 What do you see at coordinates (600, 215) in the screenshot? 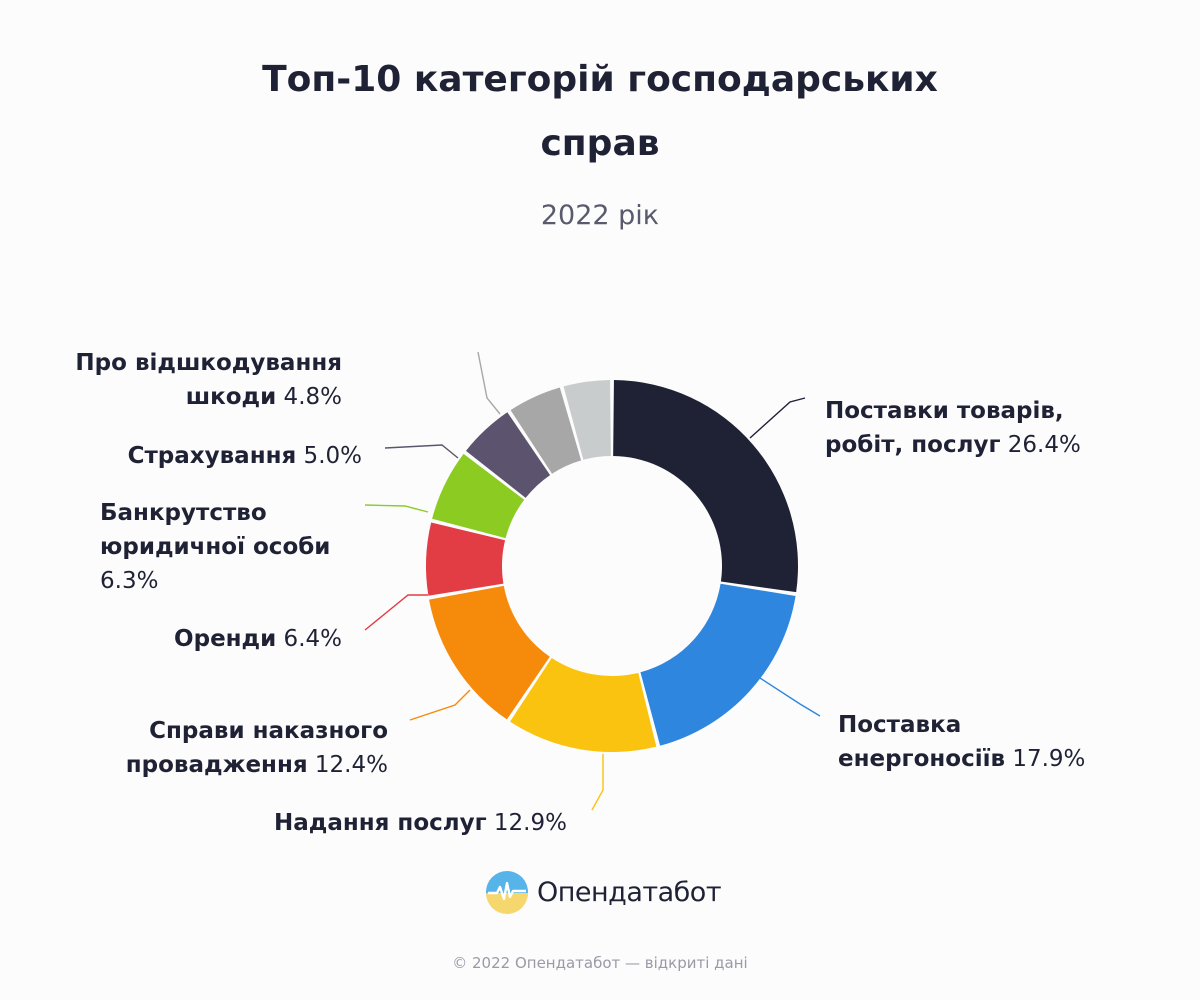
I see `chart-subtitle: 2022 рік` at bounding box center [600, 215].